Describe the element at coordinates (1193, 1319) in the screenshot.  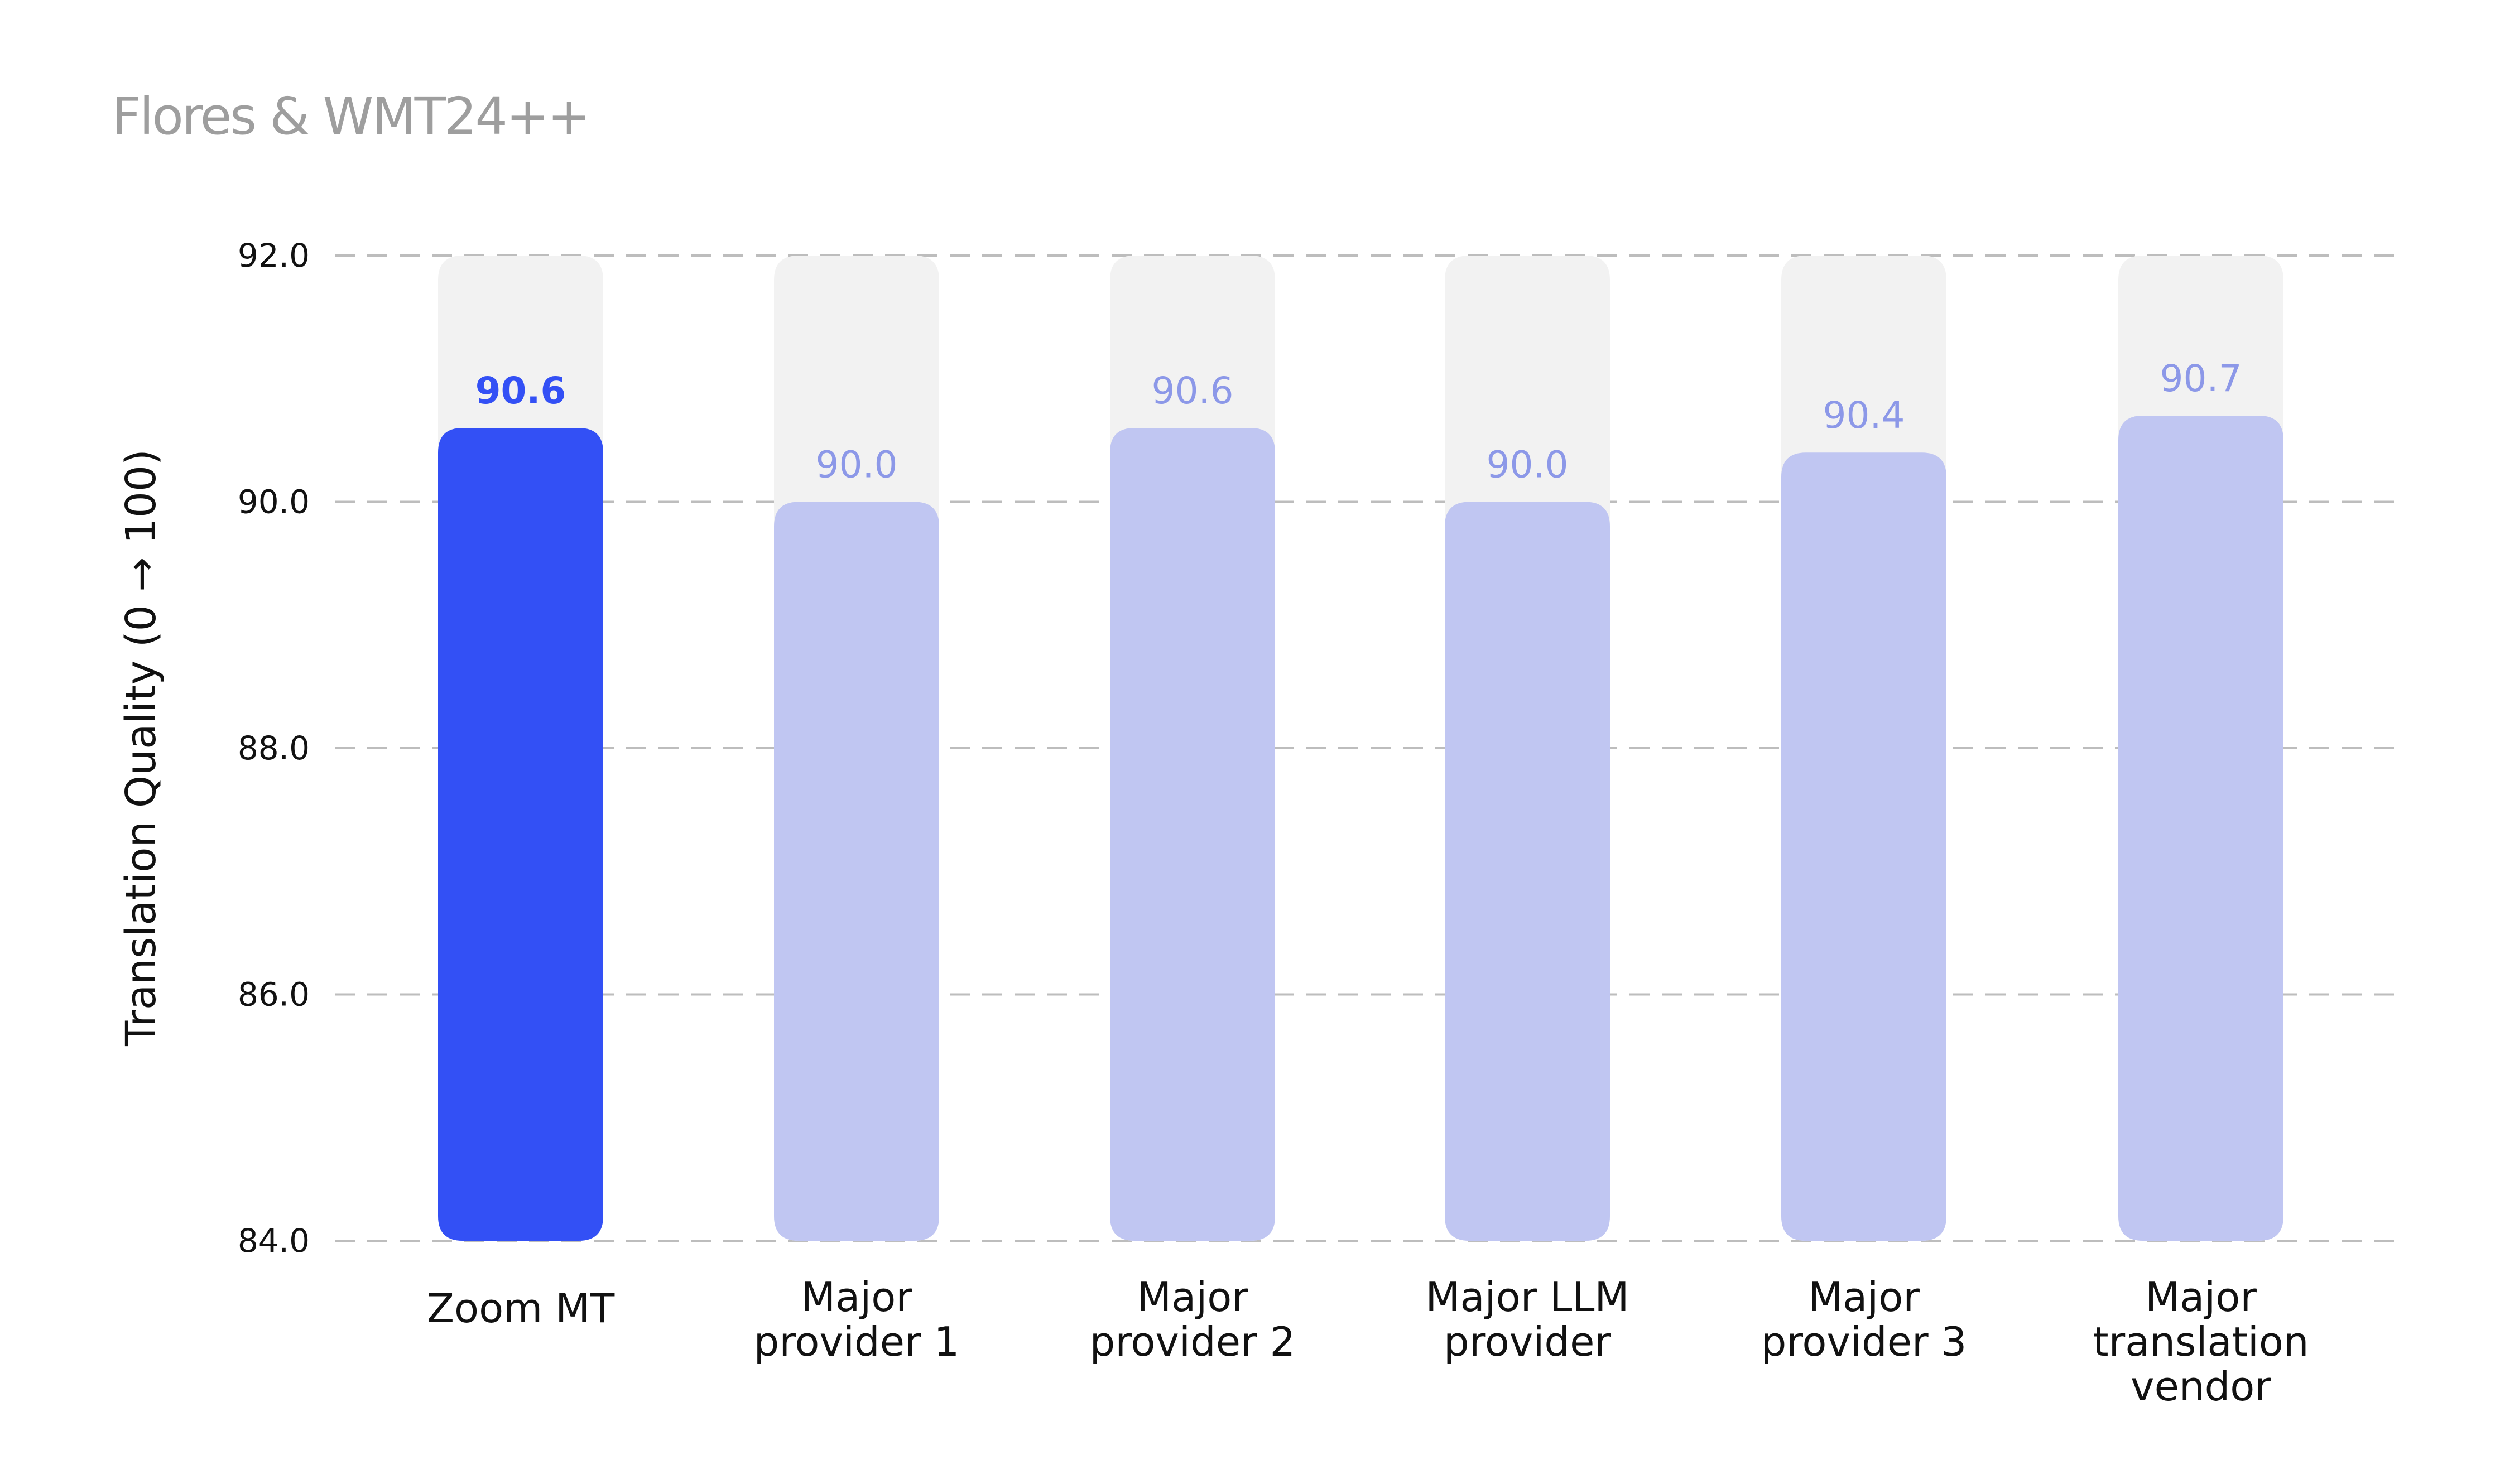
I see `category-label: Major provider 2` at that location.